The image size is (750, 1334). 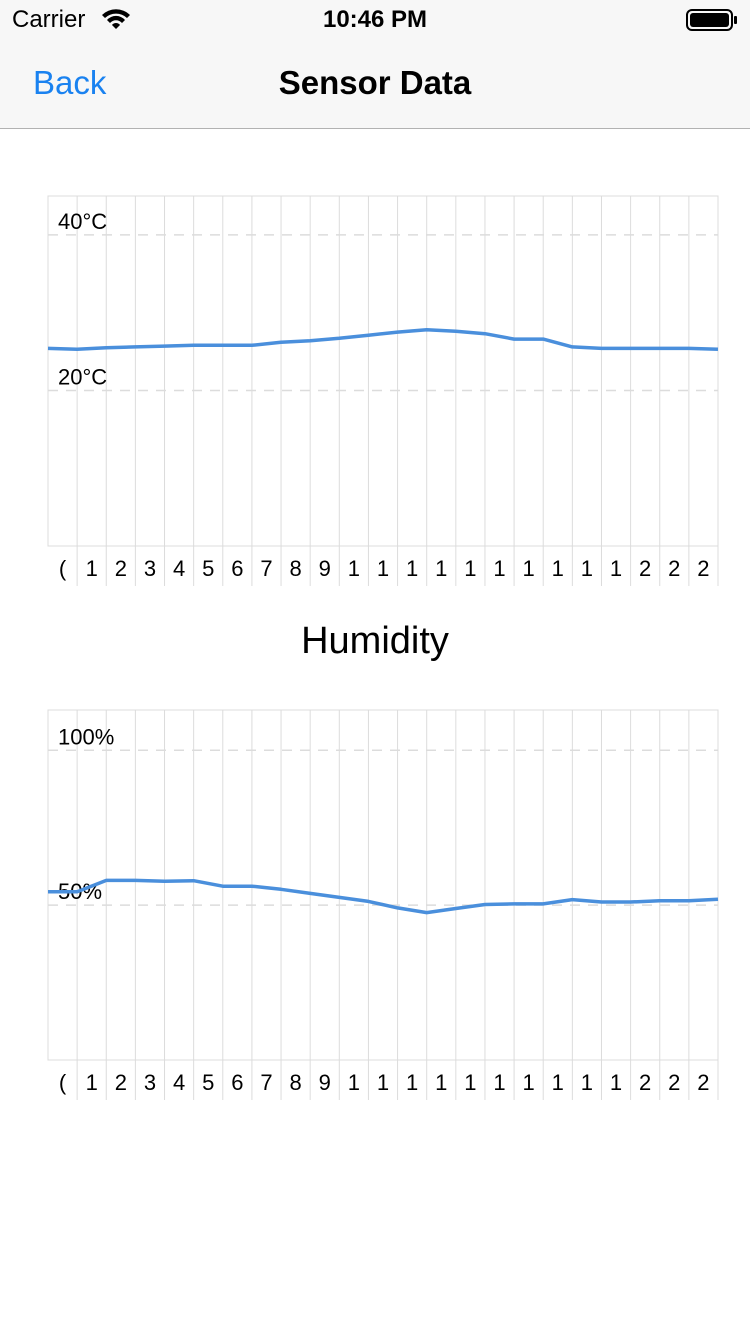 I want to click on wifi-icon, so click(x=116, y=19).